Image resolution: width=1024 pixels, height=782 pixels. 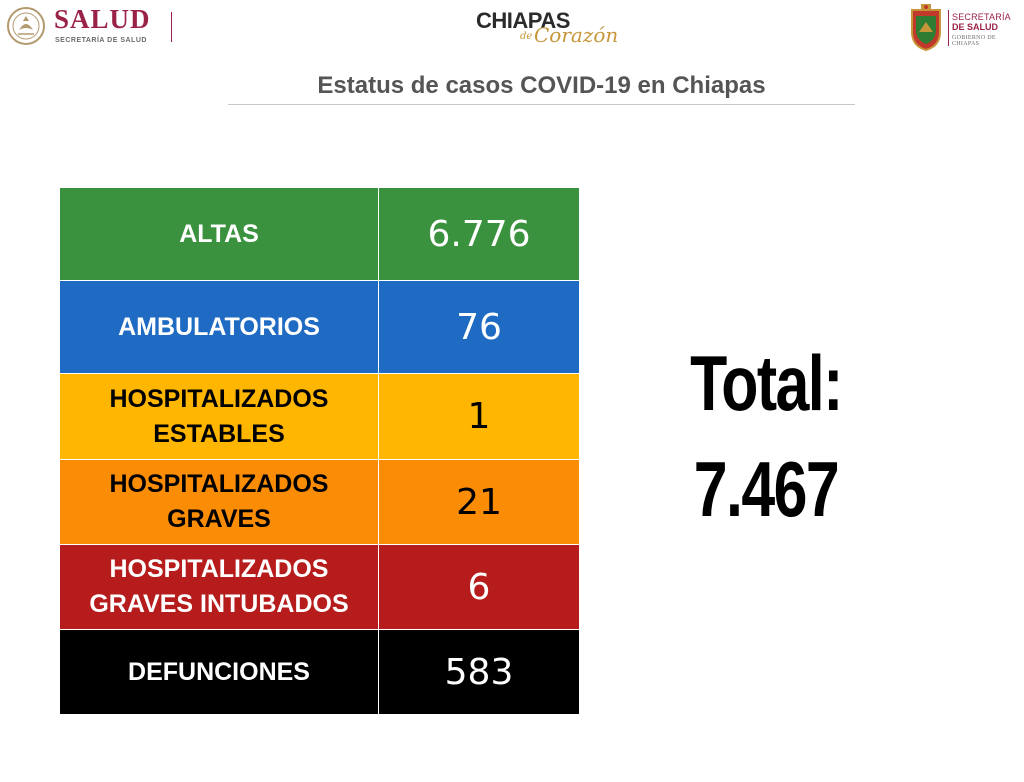 What do you see at coordinates (766, 383) in the screenshot?
I see `total-label: Total:` at bounding box center [766, 383].